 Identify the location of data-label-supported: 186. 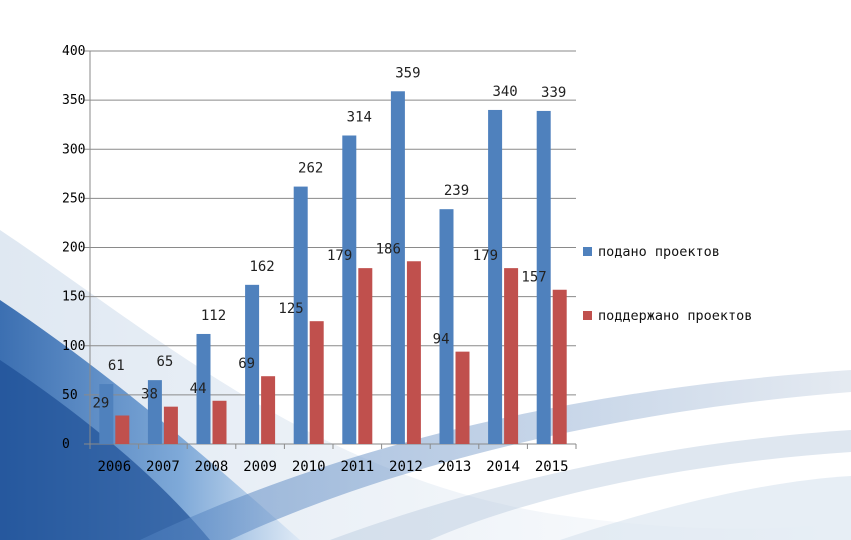
(388, 249).